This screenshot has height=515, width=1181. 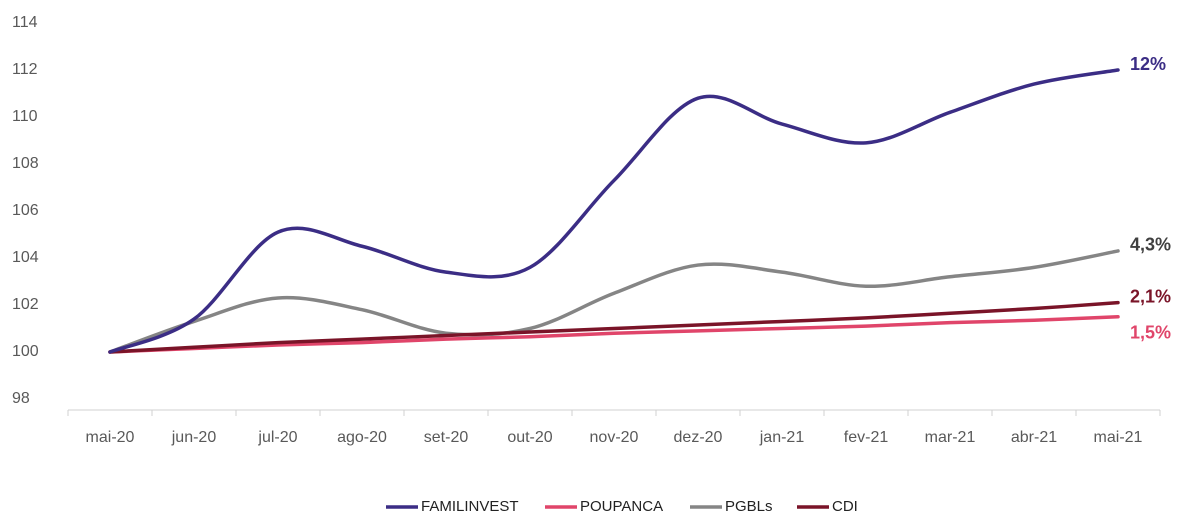 I want to click on legend-label: PGBLs, so click(x=749, y=506).